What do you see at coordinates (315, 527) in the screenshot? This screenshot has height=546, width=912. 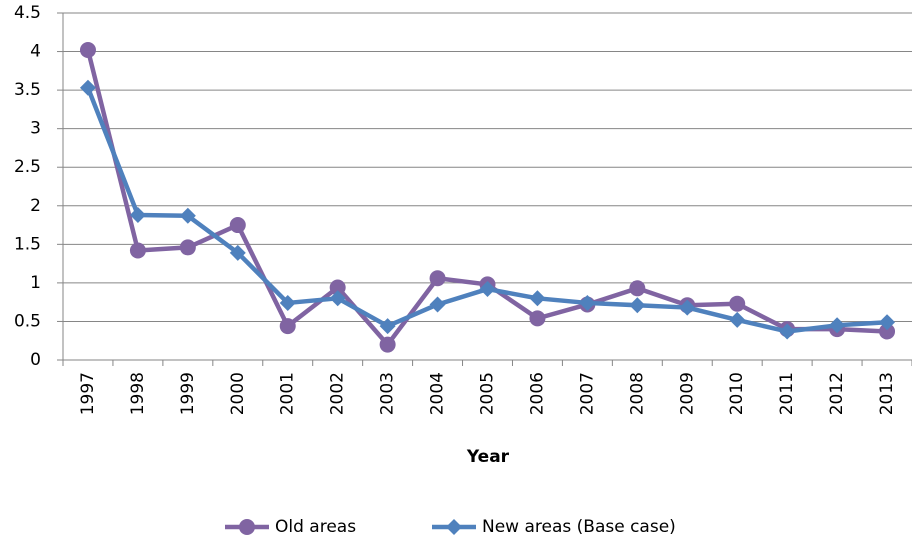 I see `legend-label: Old areas` at bounding box center [315, 527].